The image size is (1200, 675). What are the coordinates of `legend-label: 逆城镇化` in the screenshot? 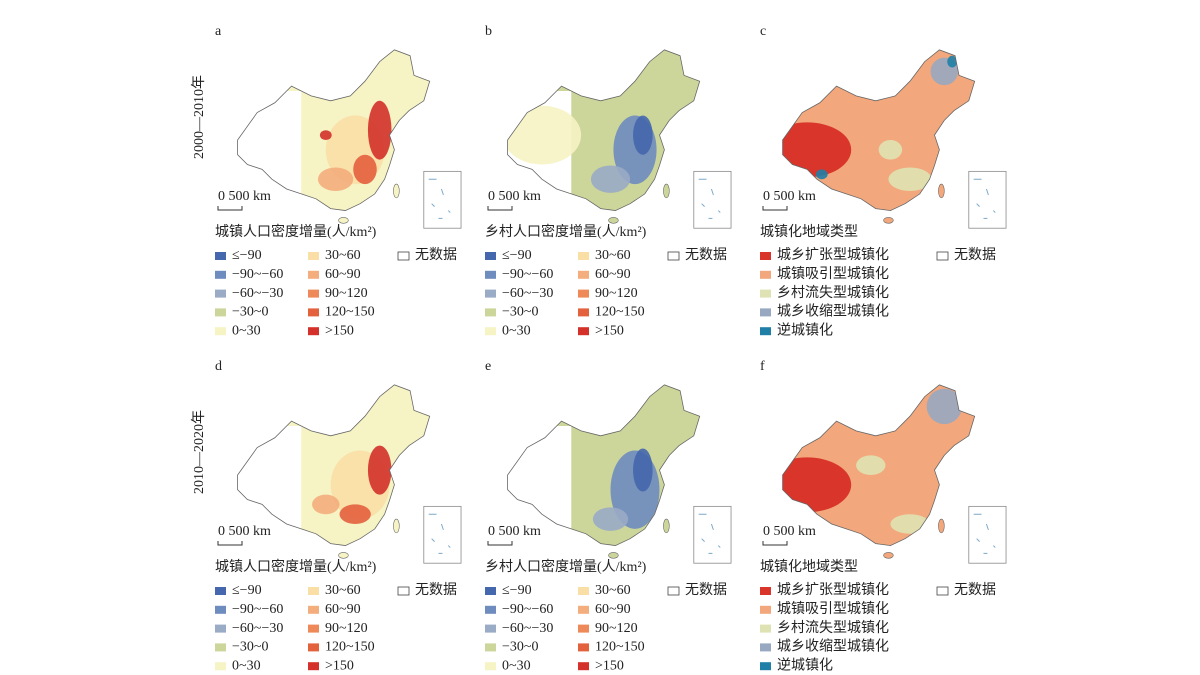 It's located at (805, 665).